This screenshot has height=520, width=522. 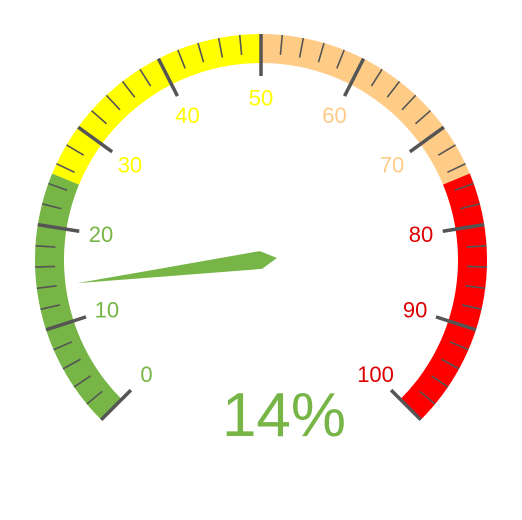 What do you see at coordinates (261, 98) in the screenshot?
I see `tick-label-50: 50` at bounding box center [261, 98].